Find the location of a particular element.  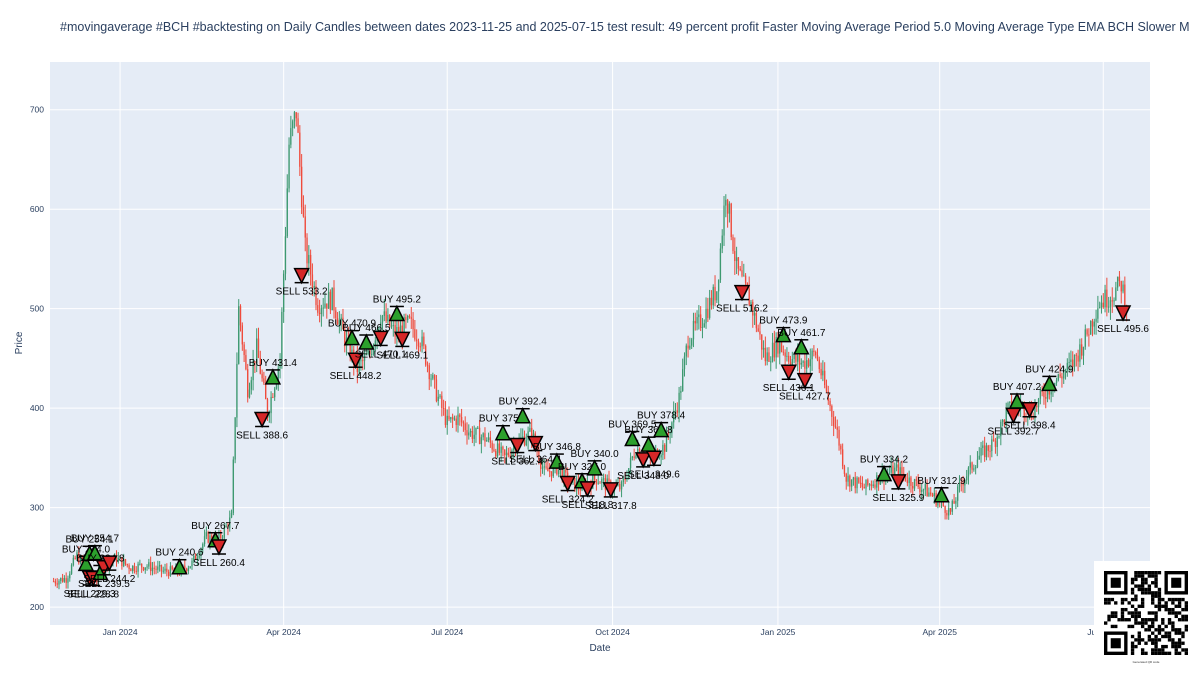

trade-label: SELL 228.8 is located at coordinates (93, 594).